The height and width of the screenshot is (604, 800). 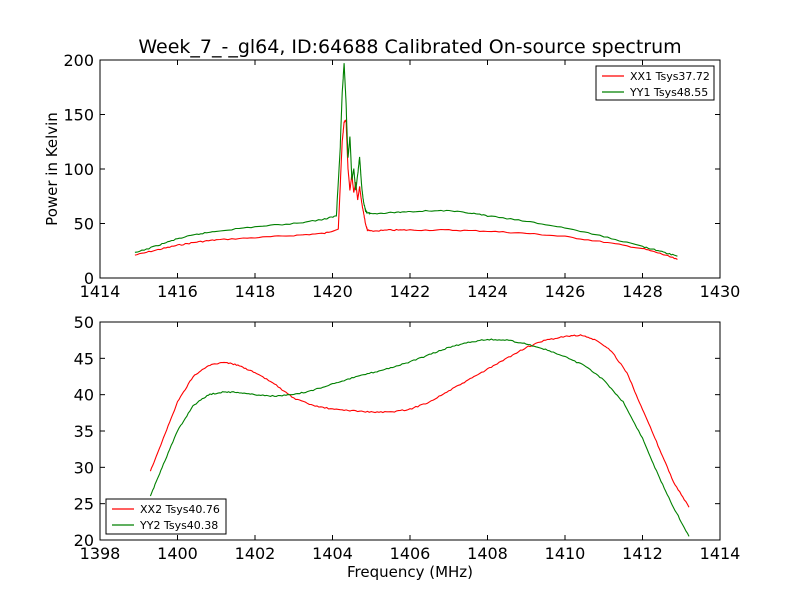 I want to click on legend-entry: XX1 Tsys37.72, so click(x=670, y=76).